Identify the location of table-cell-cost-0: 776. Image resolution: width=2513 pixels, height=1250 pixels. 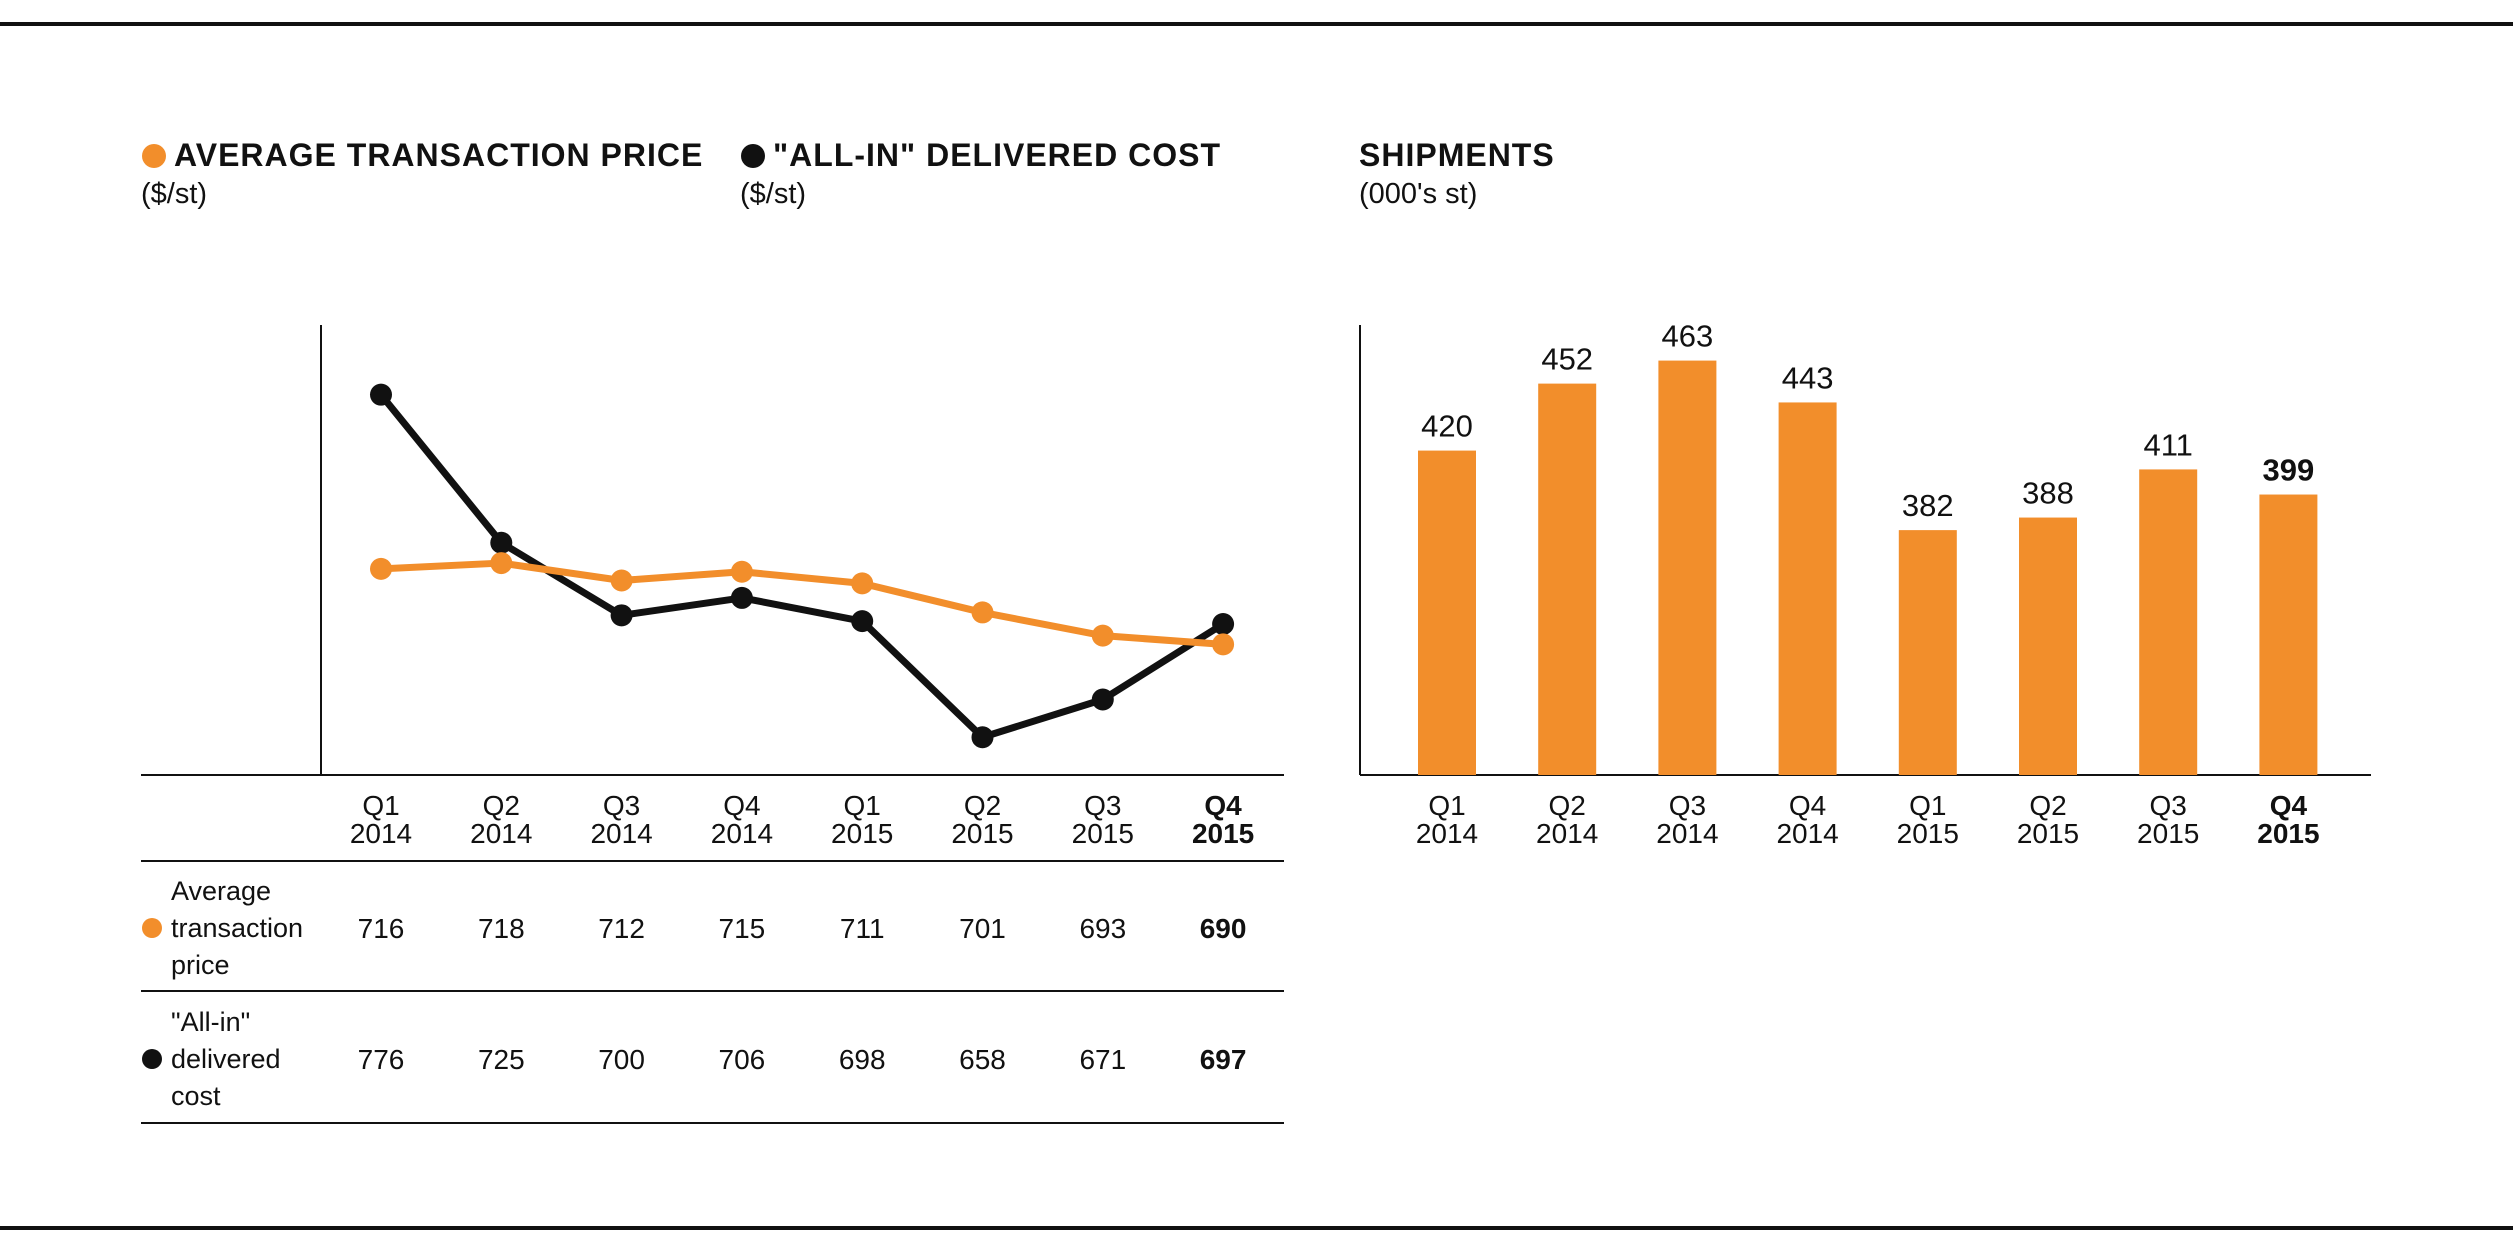
(381, 1059).